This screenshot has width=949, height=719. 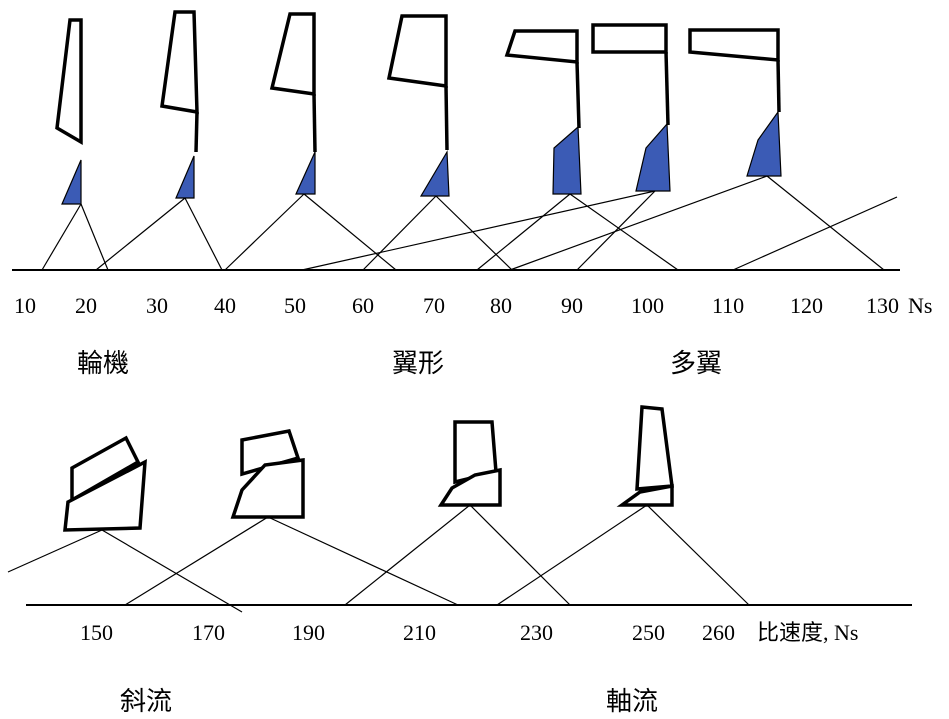 What do you see at coordinates (647, 305) in the screenshot?
I see `top-tick-label: 100` at bounding box center [647, 305].